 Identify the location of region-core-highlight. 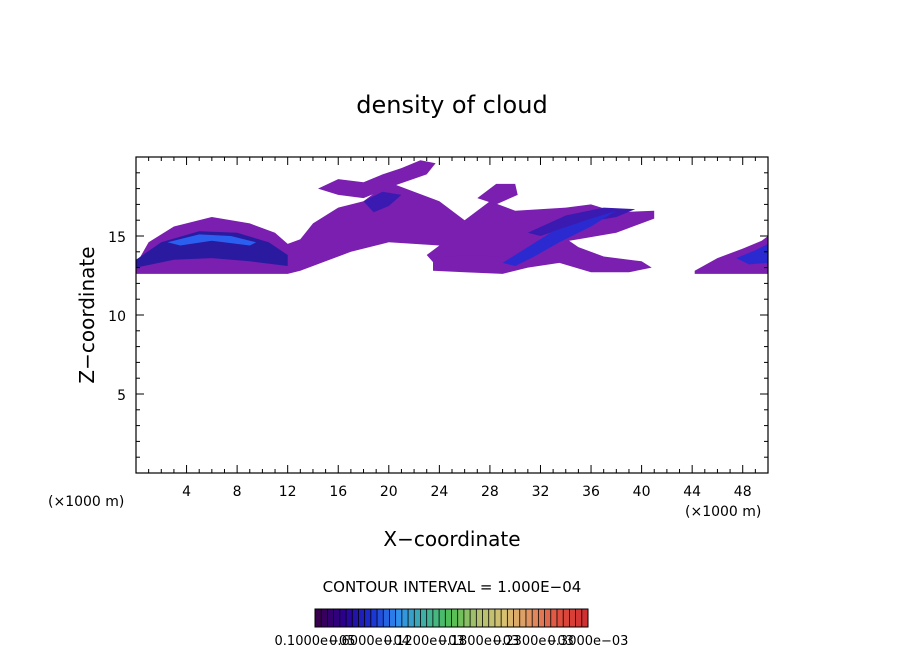
(212, 240).